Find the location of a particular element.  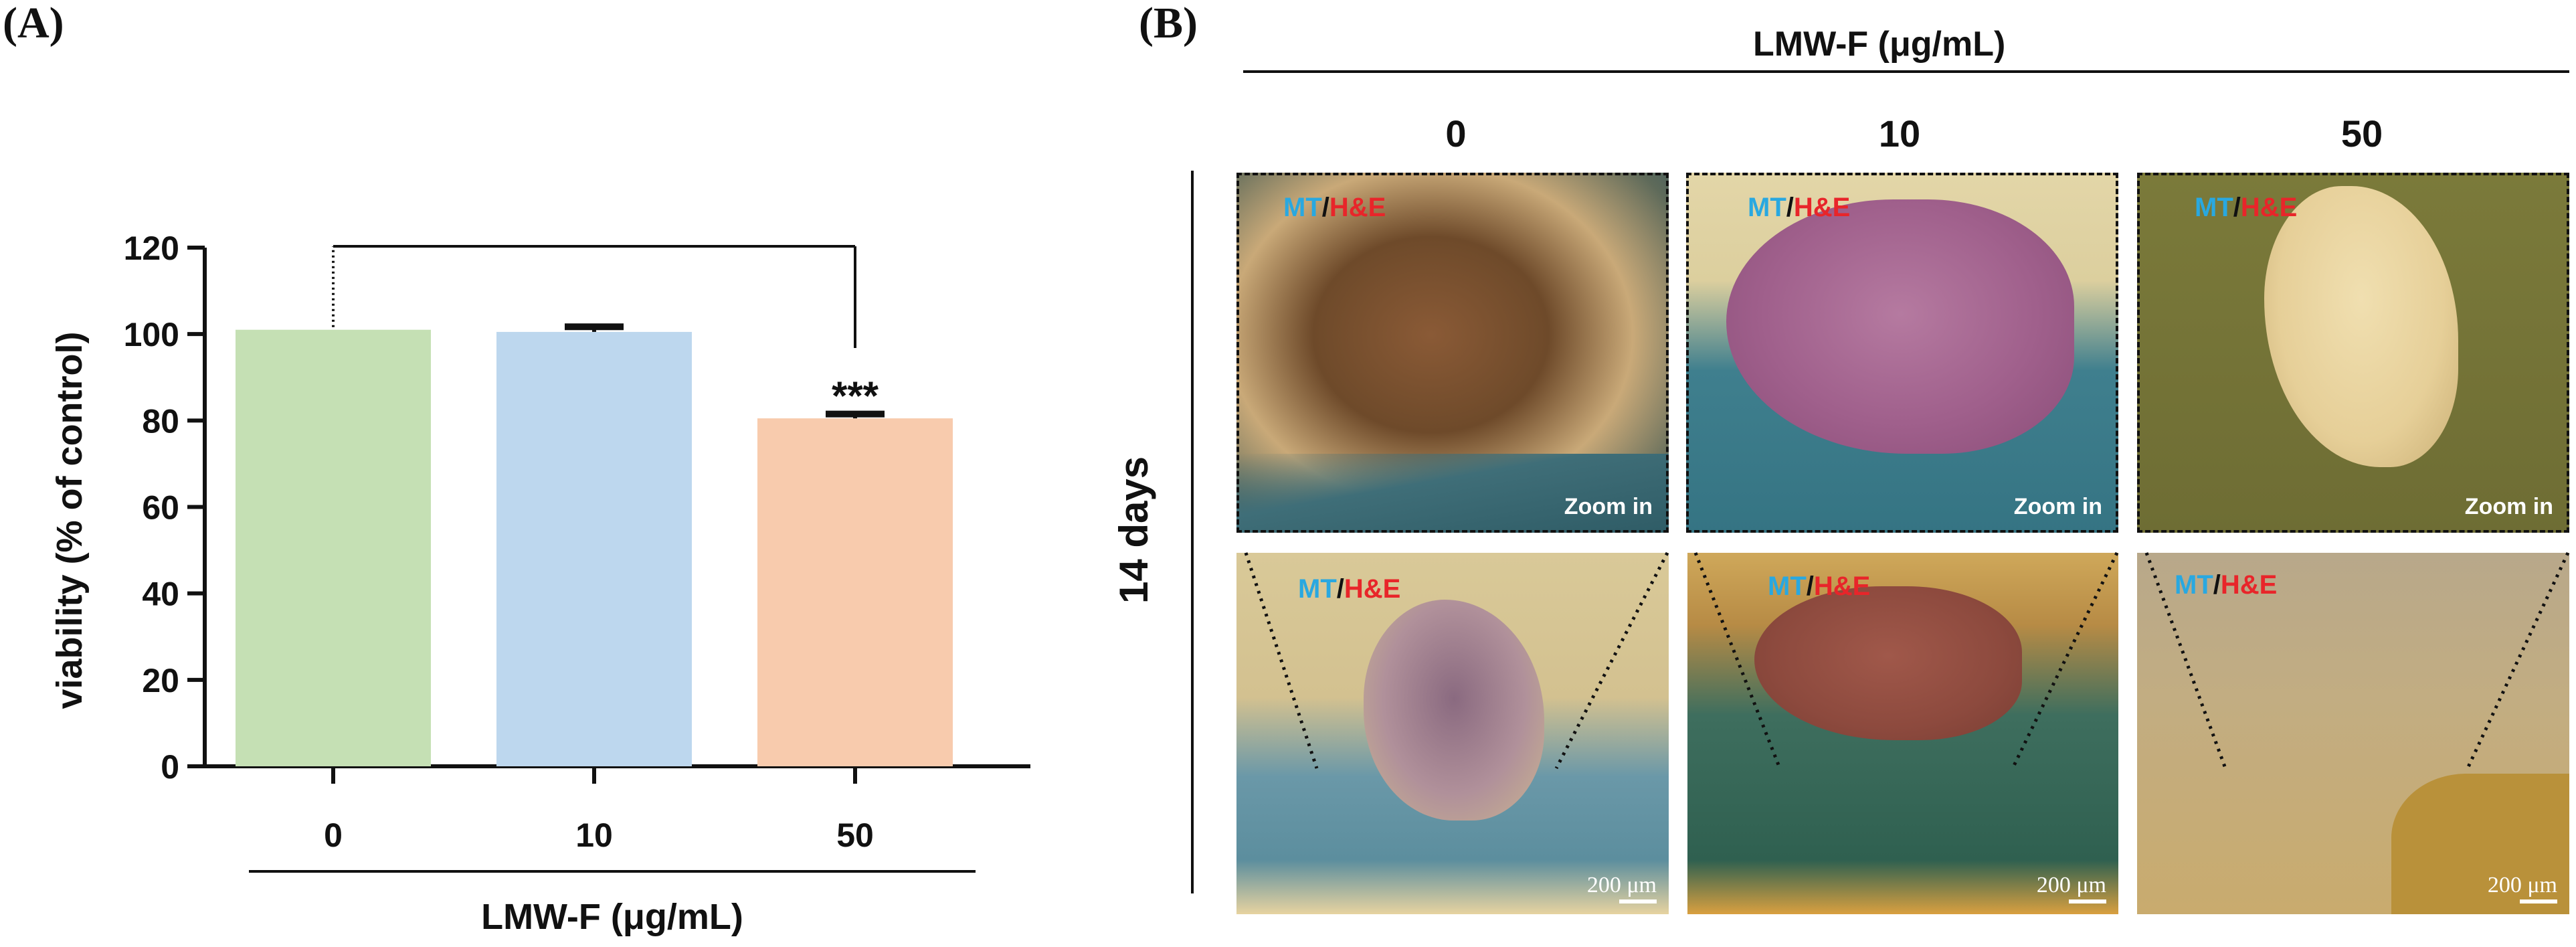

image-zoom-50: MT/H&E Zoom in is located at coordinates (2353, 353).